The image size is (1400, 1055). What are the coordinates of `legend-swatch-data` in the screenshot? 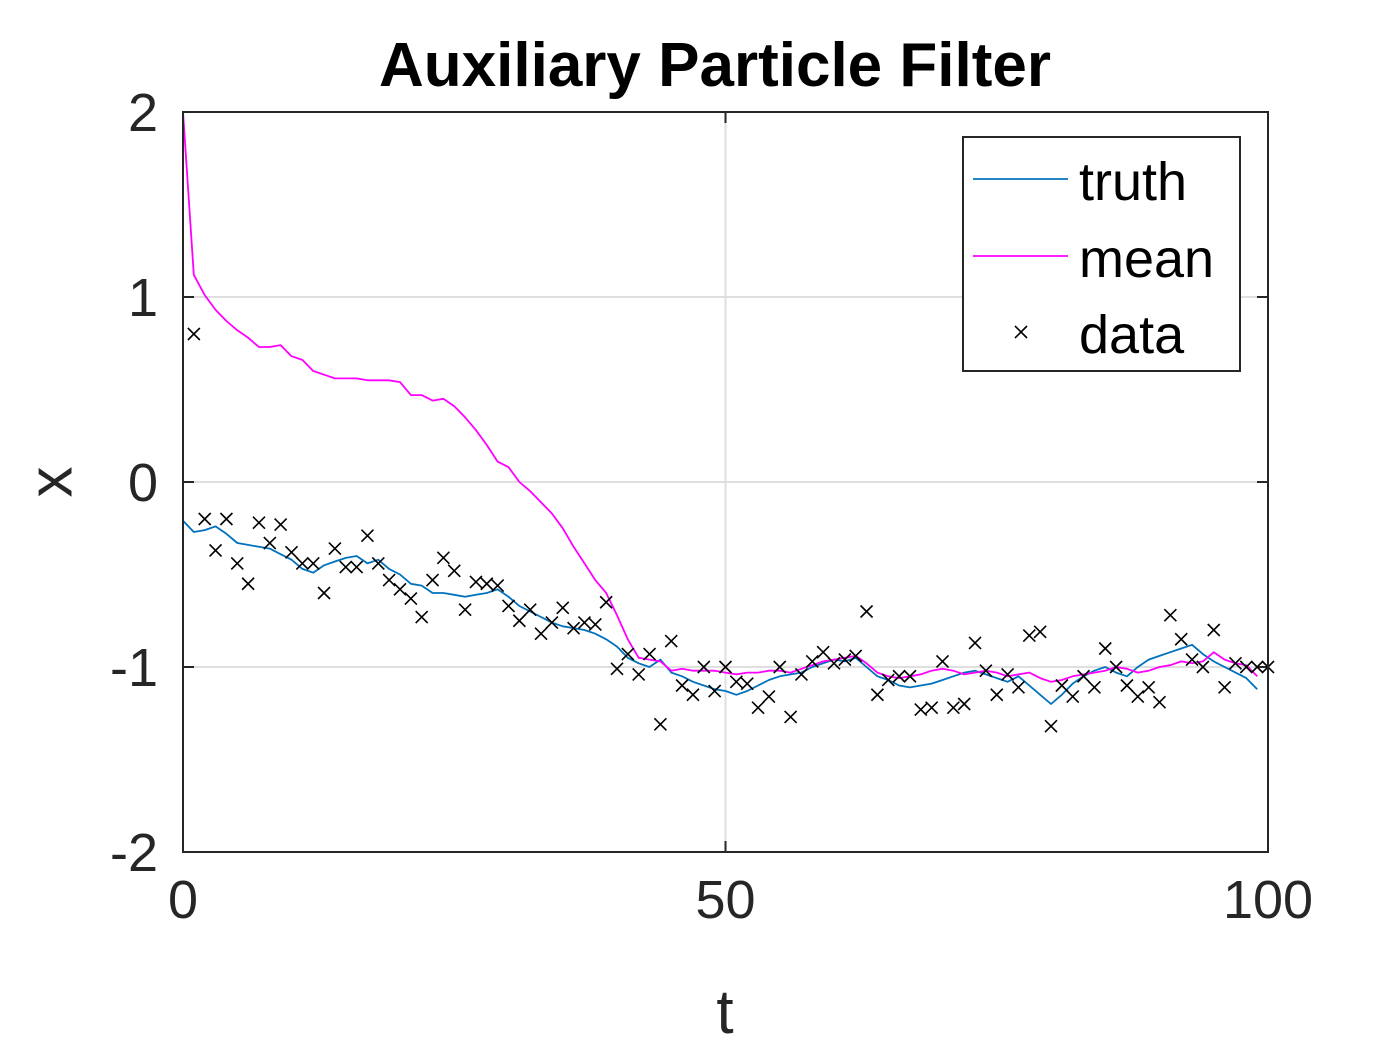 It's located at (1021, 332).